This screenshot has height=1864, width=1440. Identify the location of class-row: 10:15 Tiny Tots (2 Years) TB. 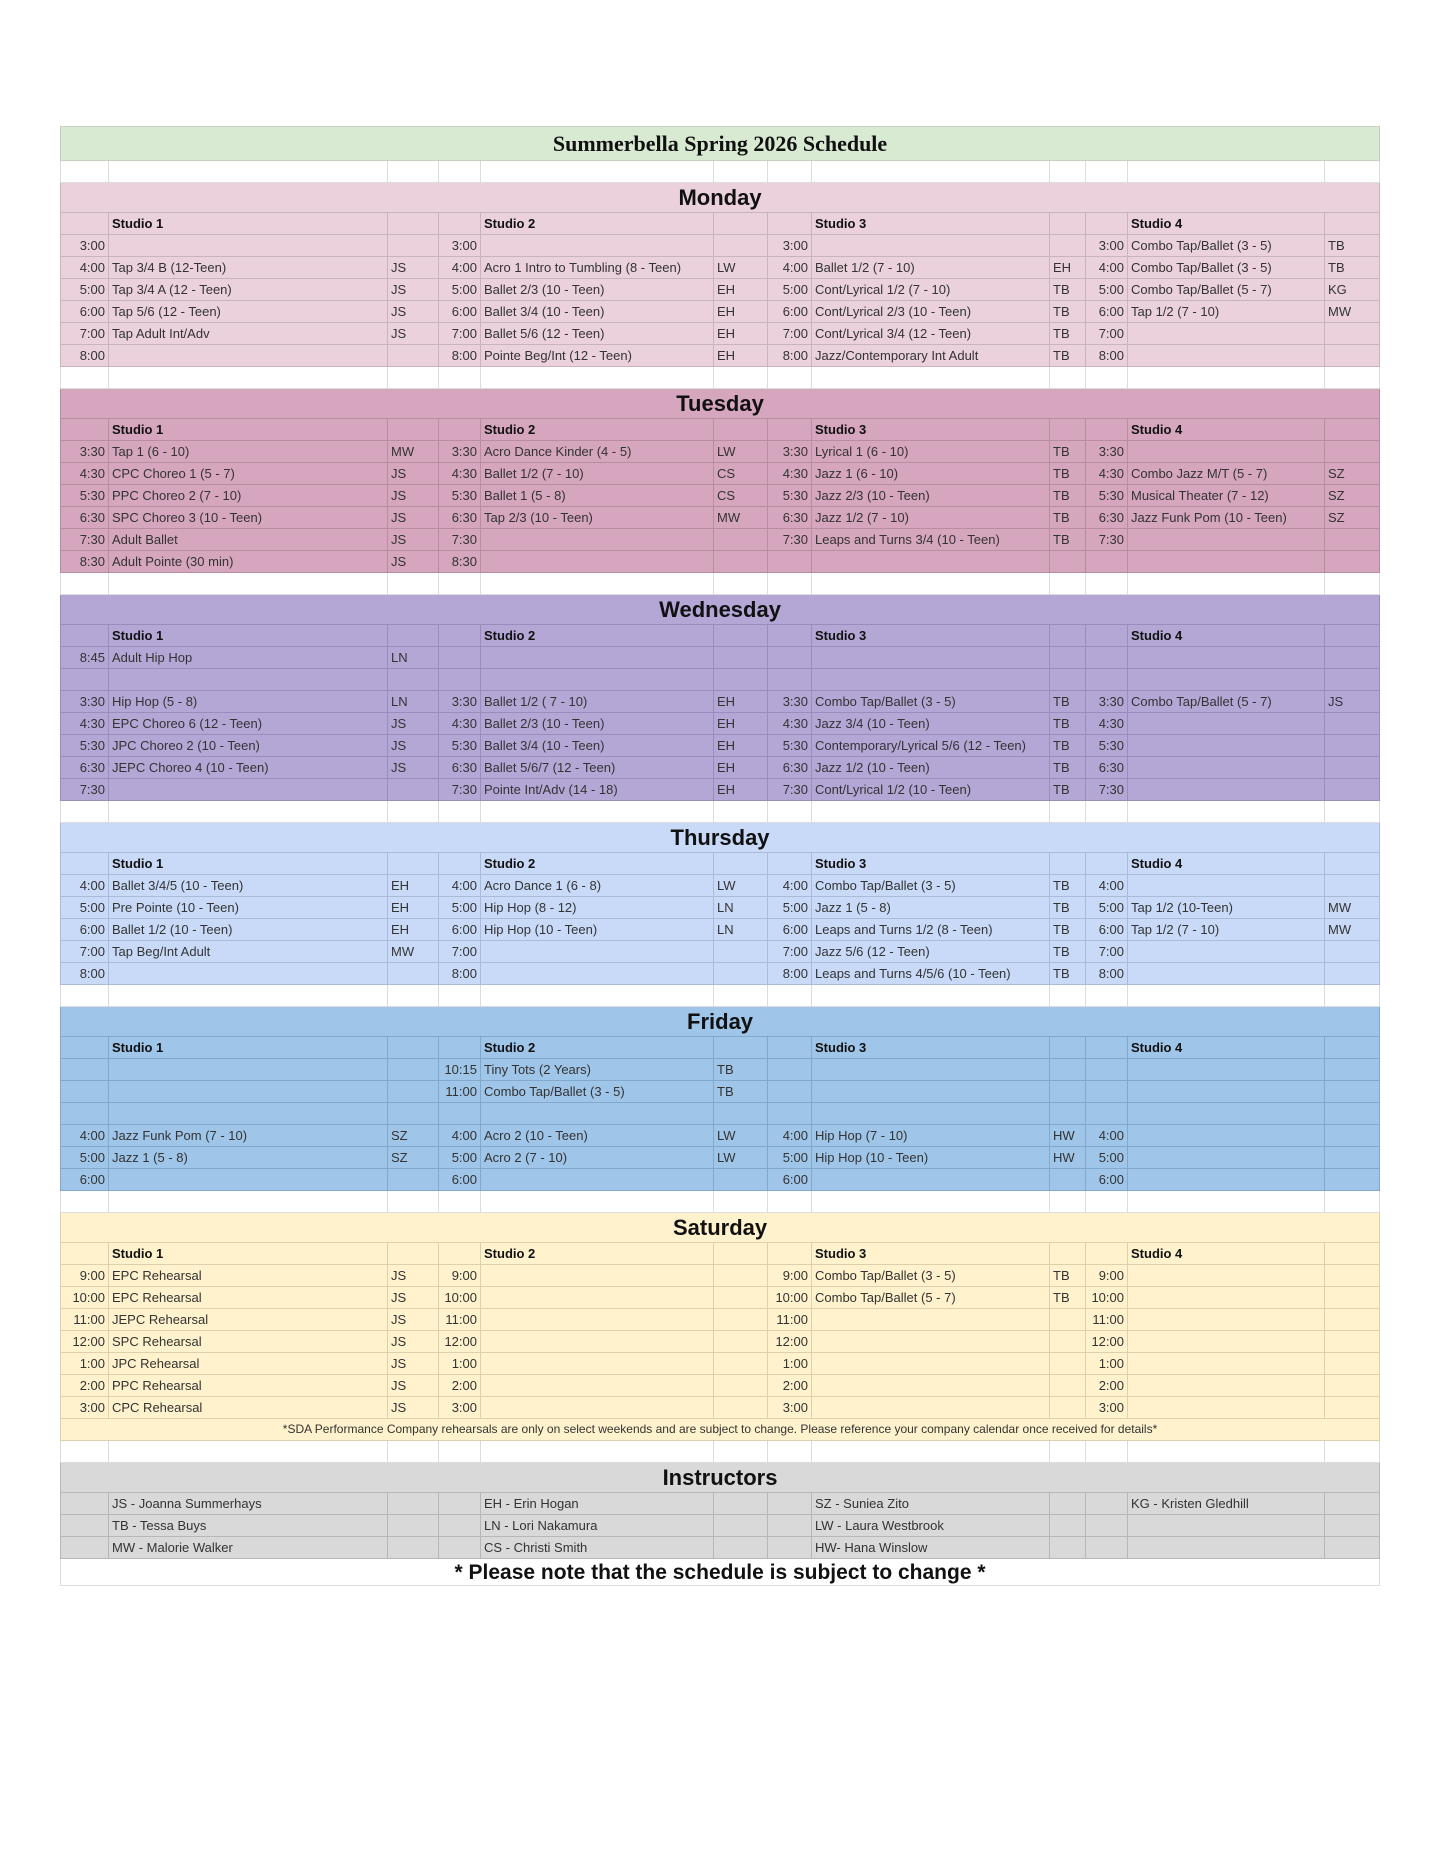
(720, 1069).